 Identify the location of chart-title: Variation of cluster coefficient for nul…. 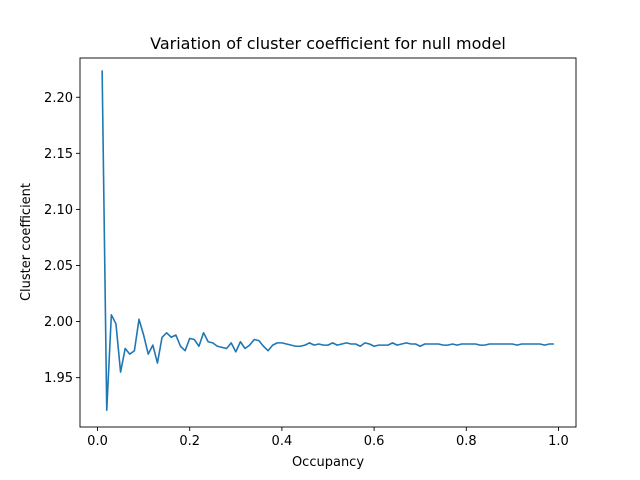
(328, 43).